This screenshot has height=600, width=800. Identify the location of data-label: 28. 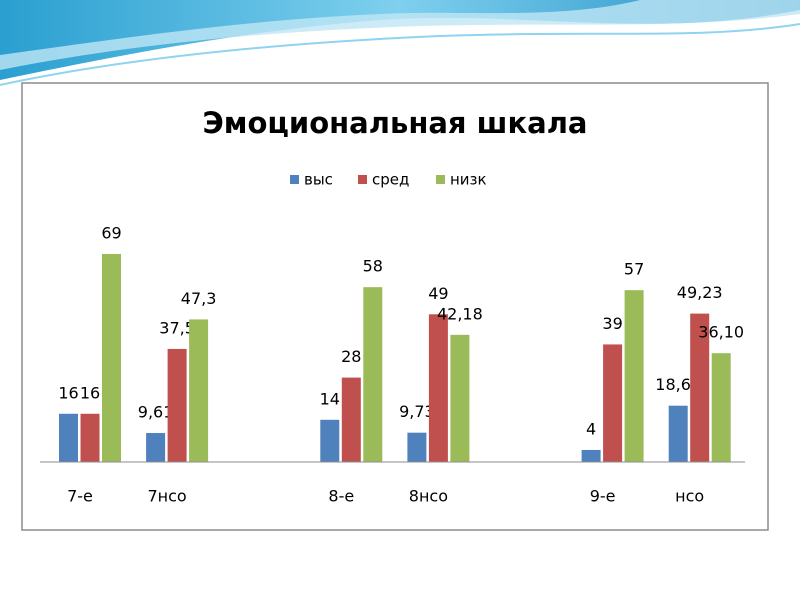
(351, 356).